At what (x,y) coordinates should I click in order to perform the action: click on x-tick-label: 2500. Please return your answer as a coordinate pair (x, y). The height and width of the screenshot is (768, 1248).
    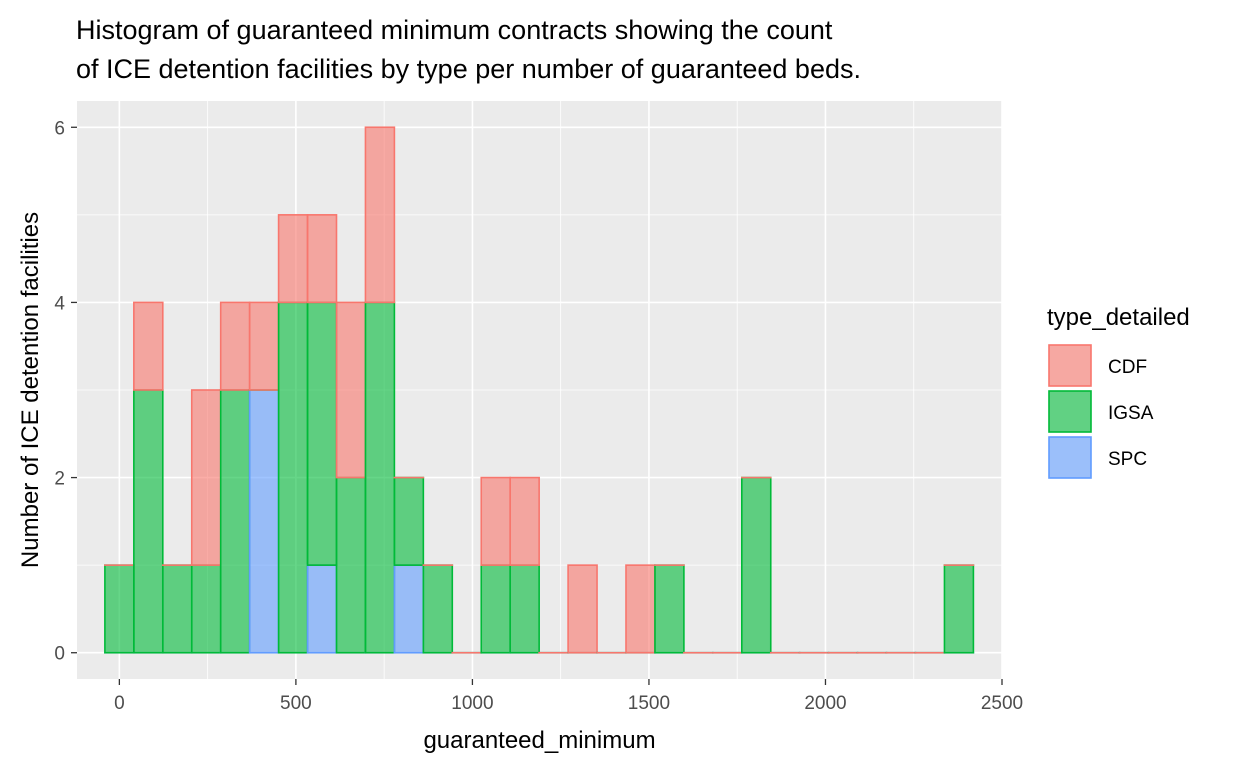
    Looking at the image, I should click on (1002, 703).